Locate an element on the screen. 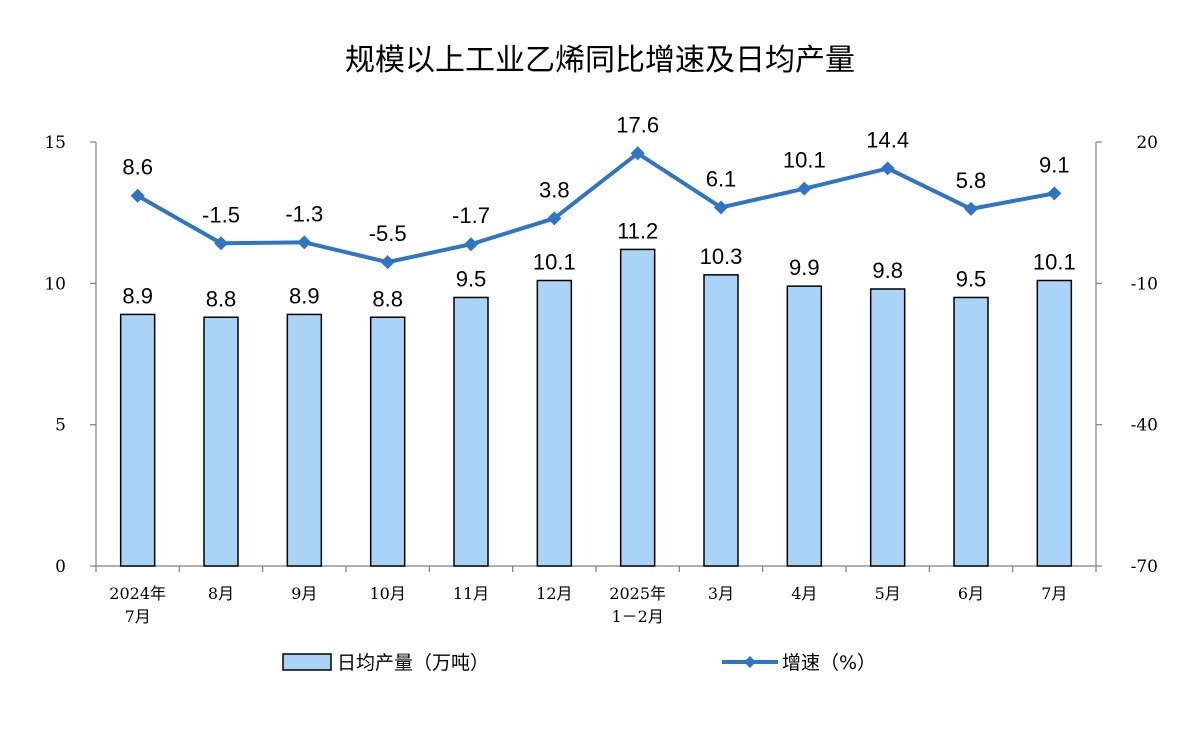 This screenshot has height=741, width=1200. line-value-label: 14.4 is located at coordinates (887, 139).